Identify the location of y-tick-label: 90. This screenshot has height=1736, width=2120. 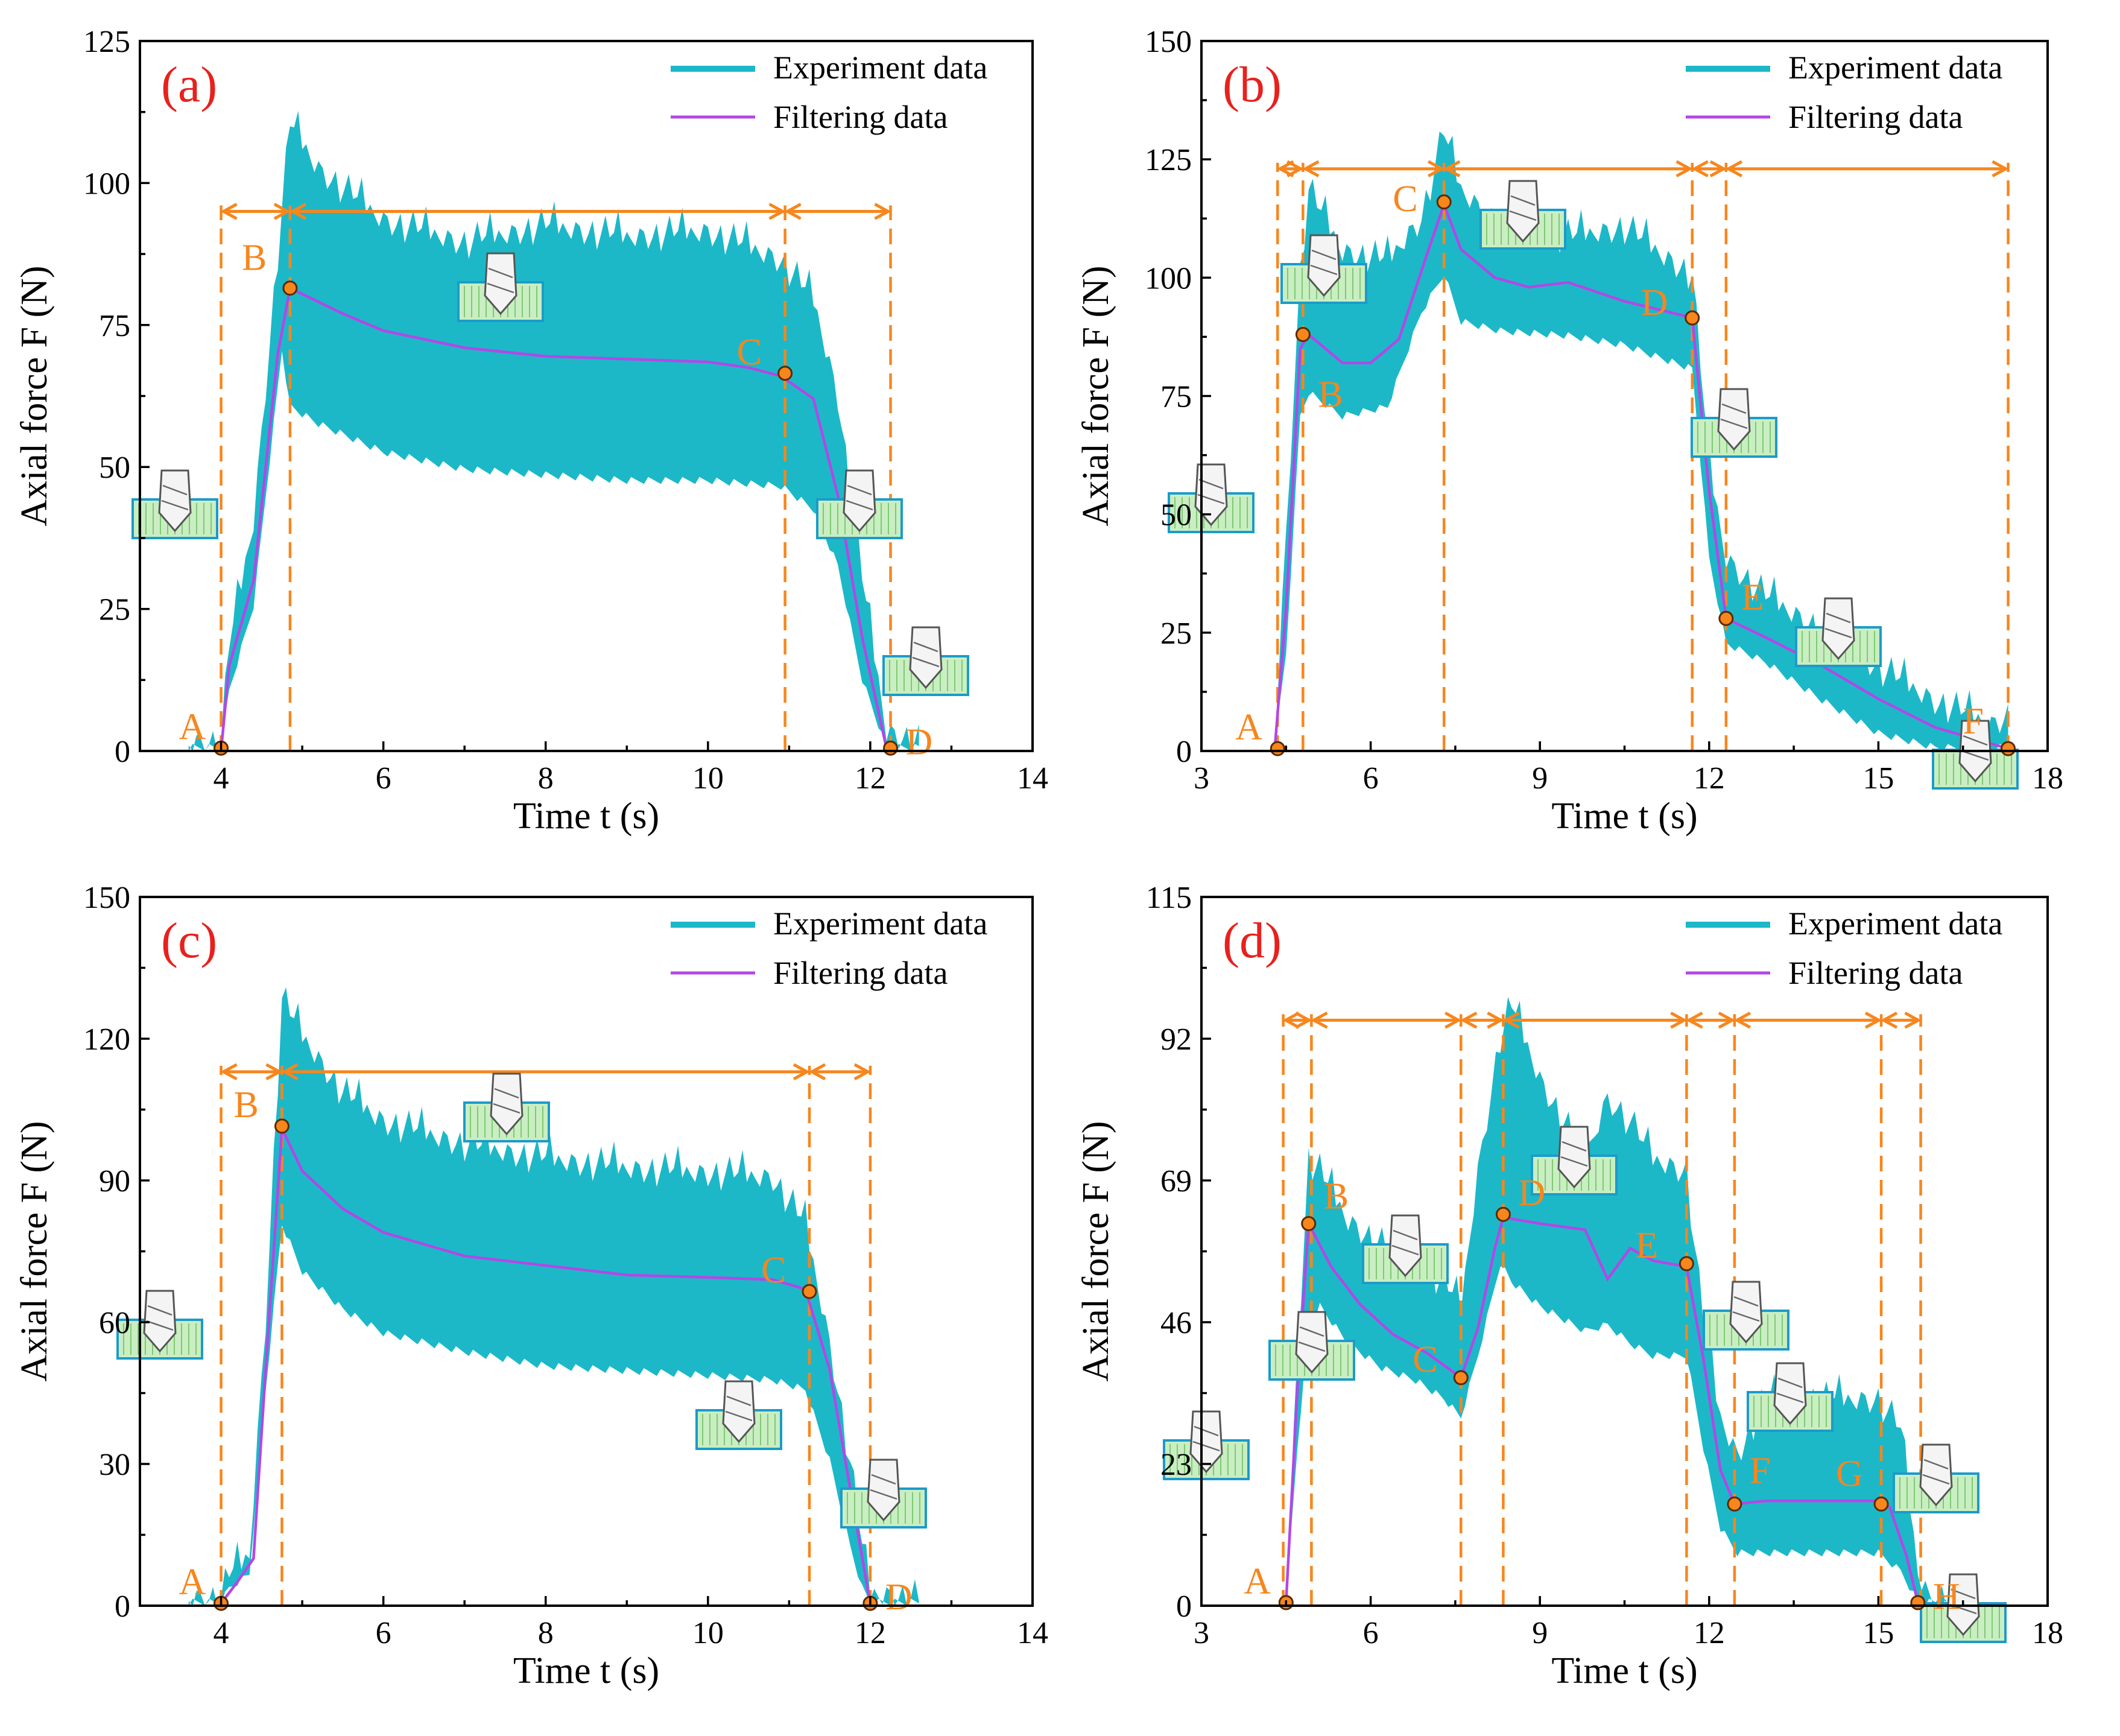
(114, 1181).